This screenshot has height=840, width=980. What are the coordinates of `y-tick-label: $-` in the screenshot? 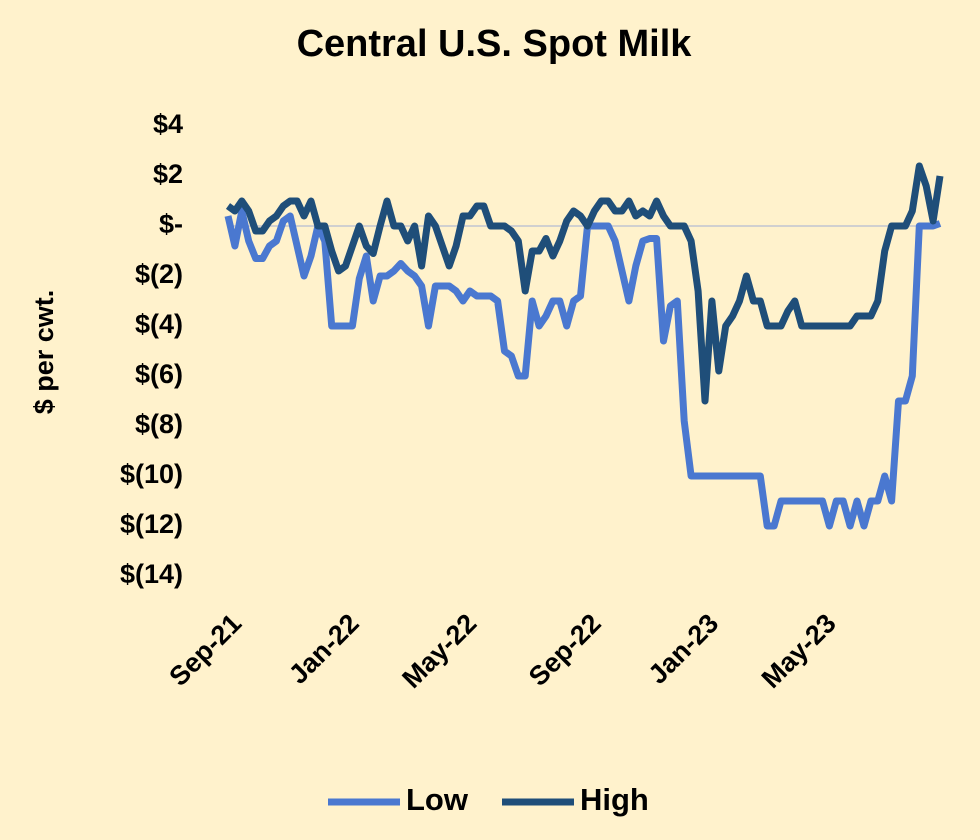 It's located at (171, 224).